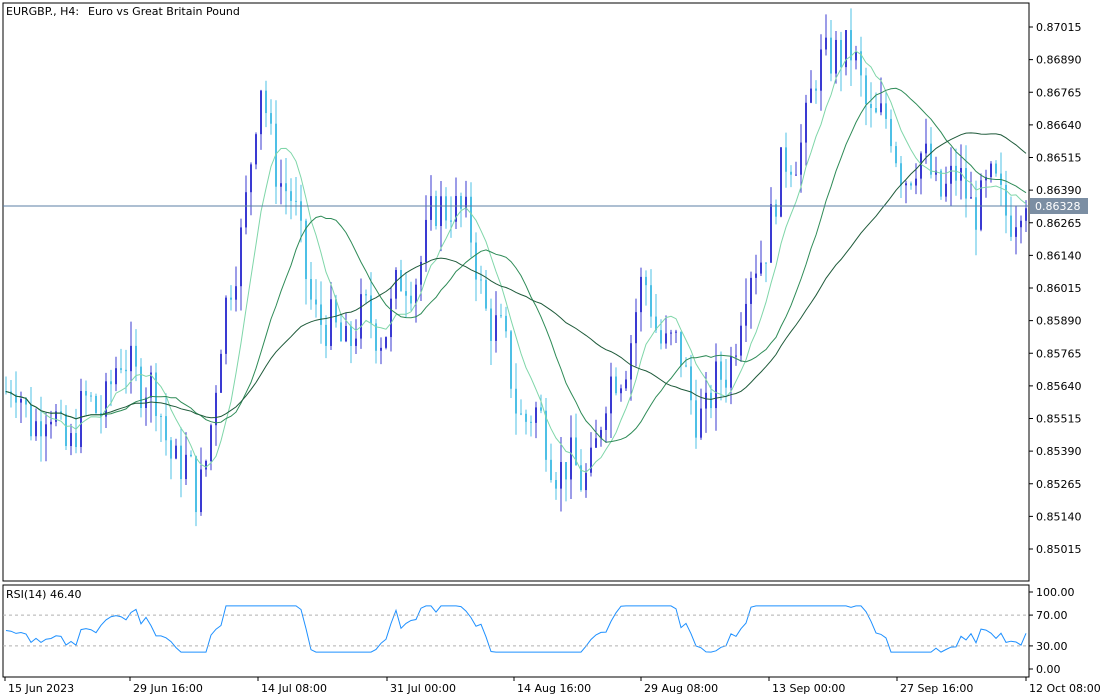  I want to click on current-price-value: 0.86328, so click(1058, 206).